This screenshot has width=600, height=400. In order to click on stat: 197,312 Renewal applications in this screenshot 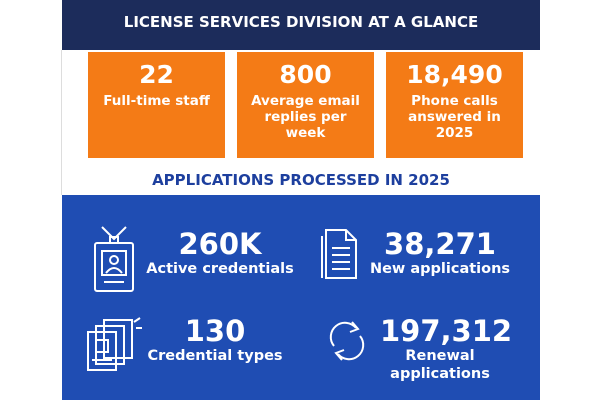, I will do `click(446, 348)`.